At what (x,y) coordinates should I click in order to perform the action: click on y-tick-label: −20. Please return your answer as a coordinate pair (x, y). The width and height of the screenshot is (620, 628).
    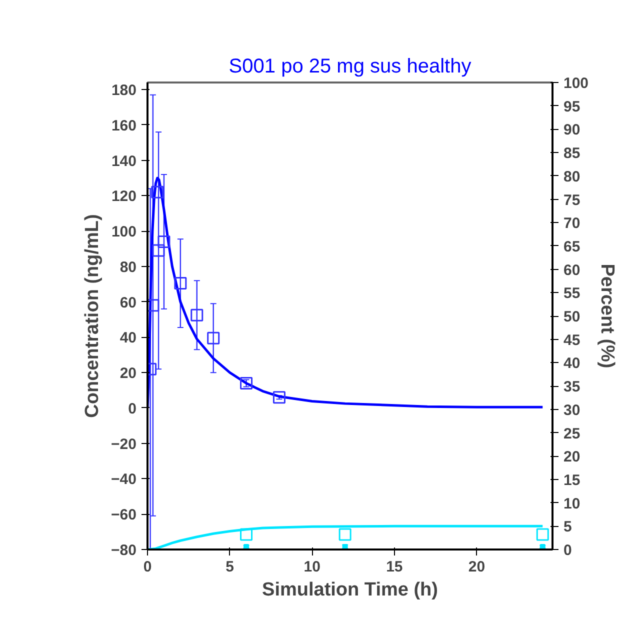
    Looking at the image, I should click on (124, 444).